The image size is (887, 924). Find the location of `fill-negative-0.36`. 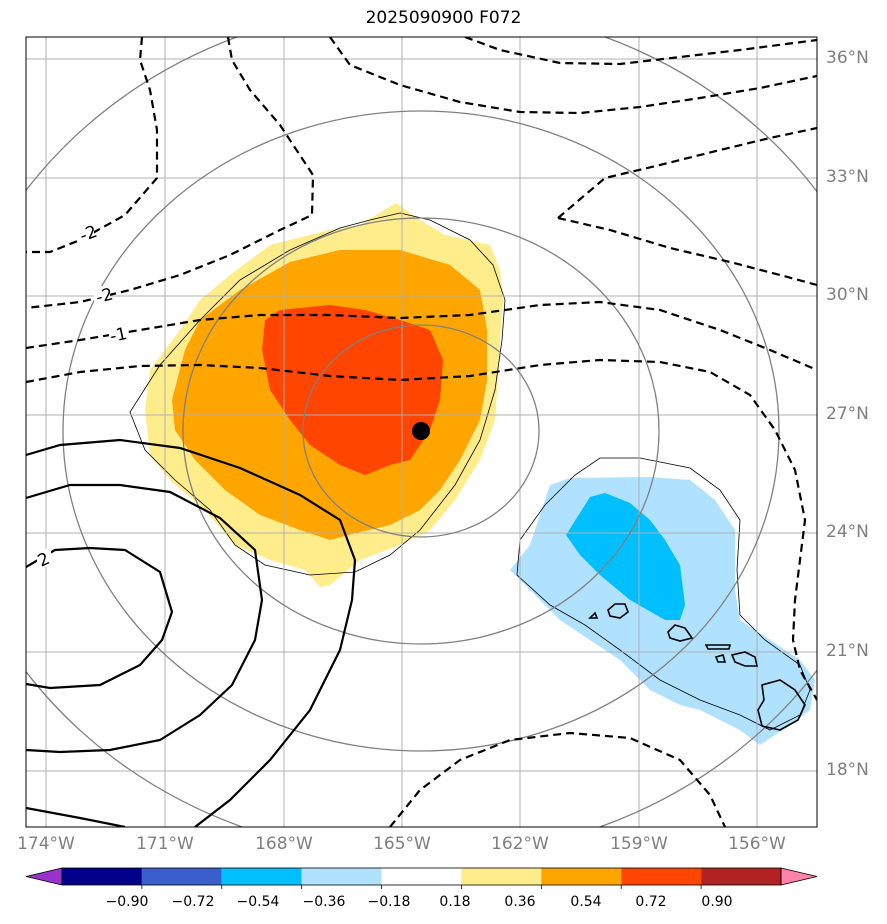

fill-negative-0.36 is located at coordinates (625, 556).